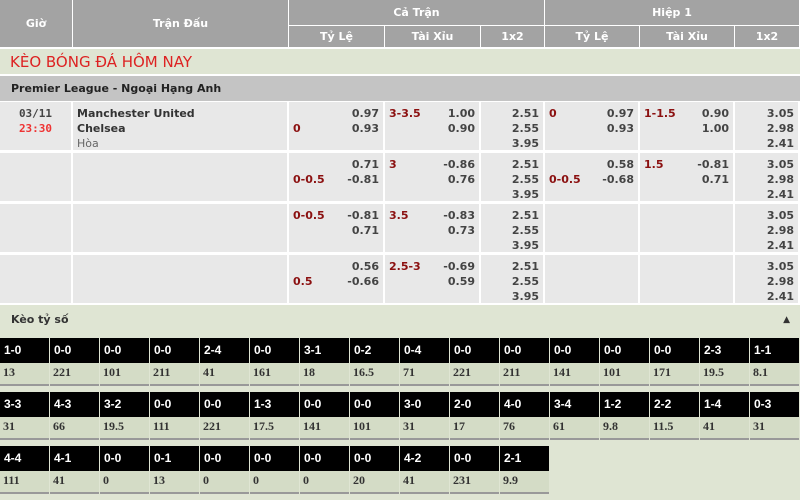 This screenshot has height=500, width=800. What do you see at coordinates (724, 416) in the screenshot?
I see `correct-score-item: 1-4 41` at bounding box center [724, 416].